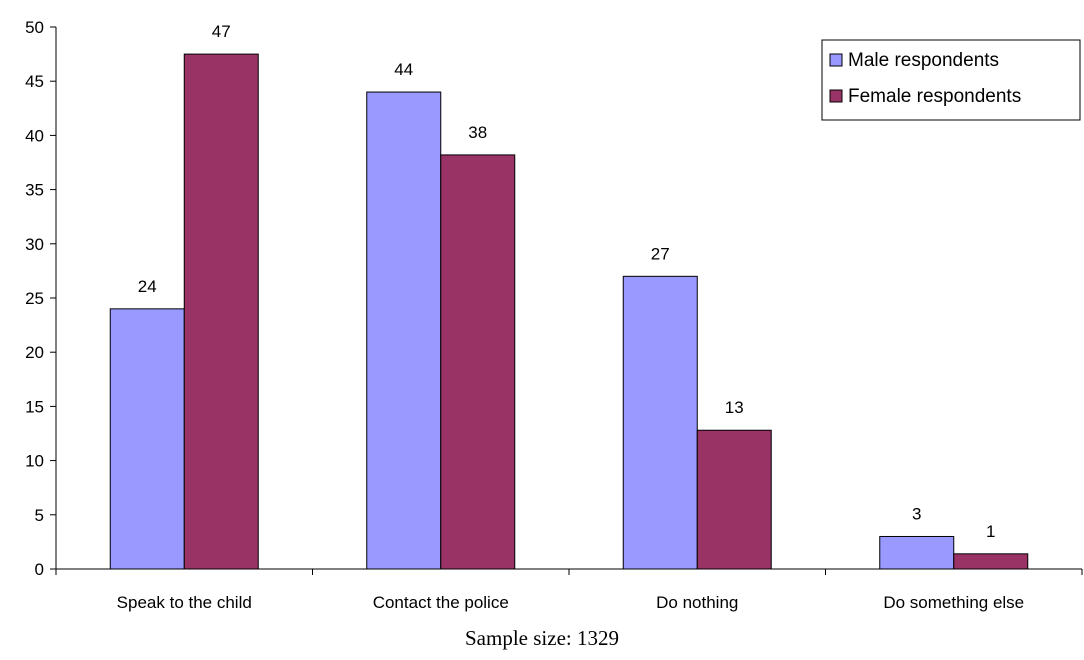 The height and width of the screenshot is (660, 1084). What do you see at coordinates (34, 190) in the screenshot?
I see `y-tick-label: 35` at bounding box center [34, 190].